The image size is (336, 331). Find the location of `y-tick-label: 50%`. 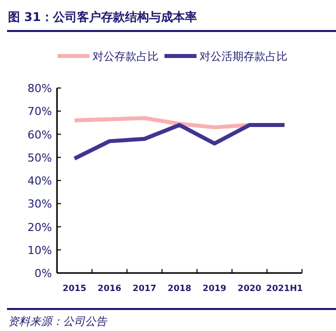

y-tick-label: 50% is located at coordinates (40, 157).